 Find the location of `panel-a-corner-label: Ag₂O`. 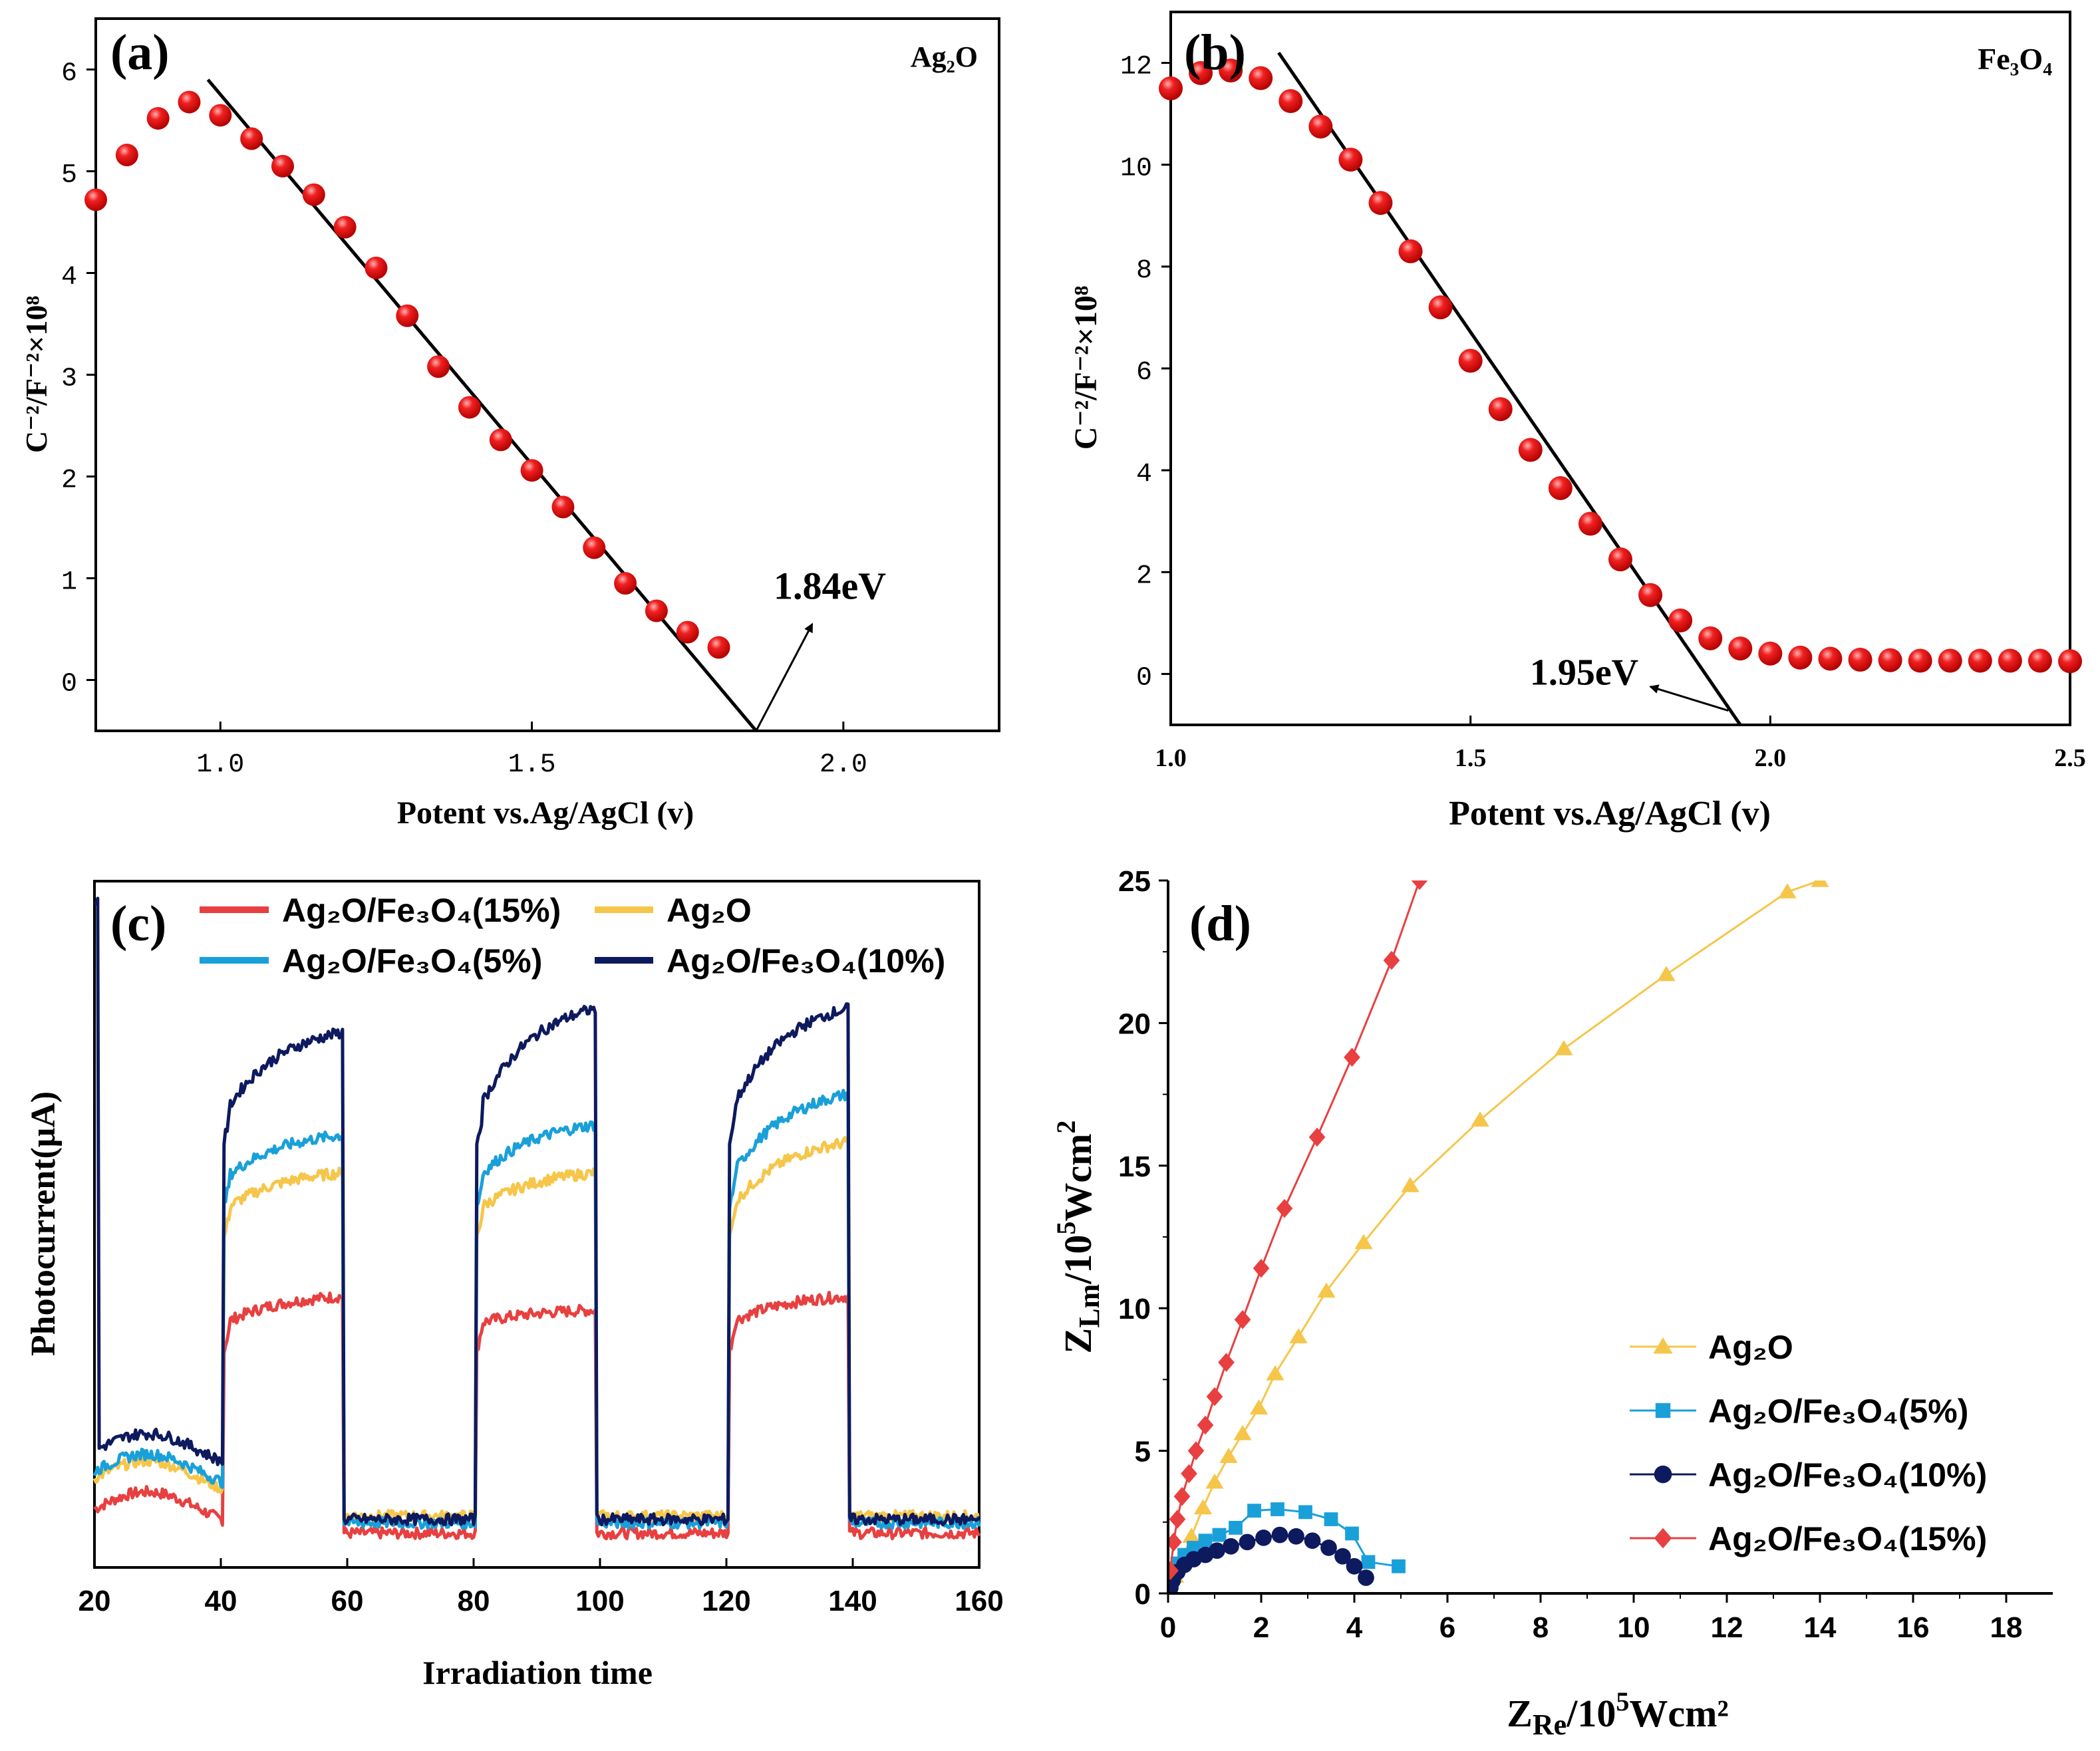

panel-a-corner-label: Ag₂O is located at coordinates (944, 57).